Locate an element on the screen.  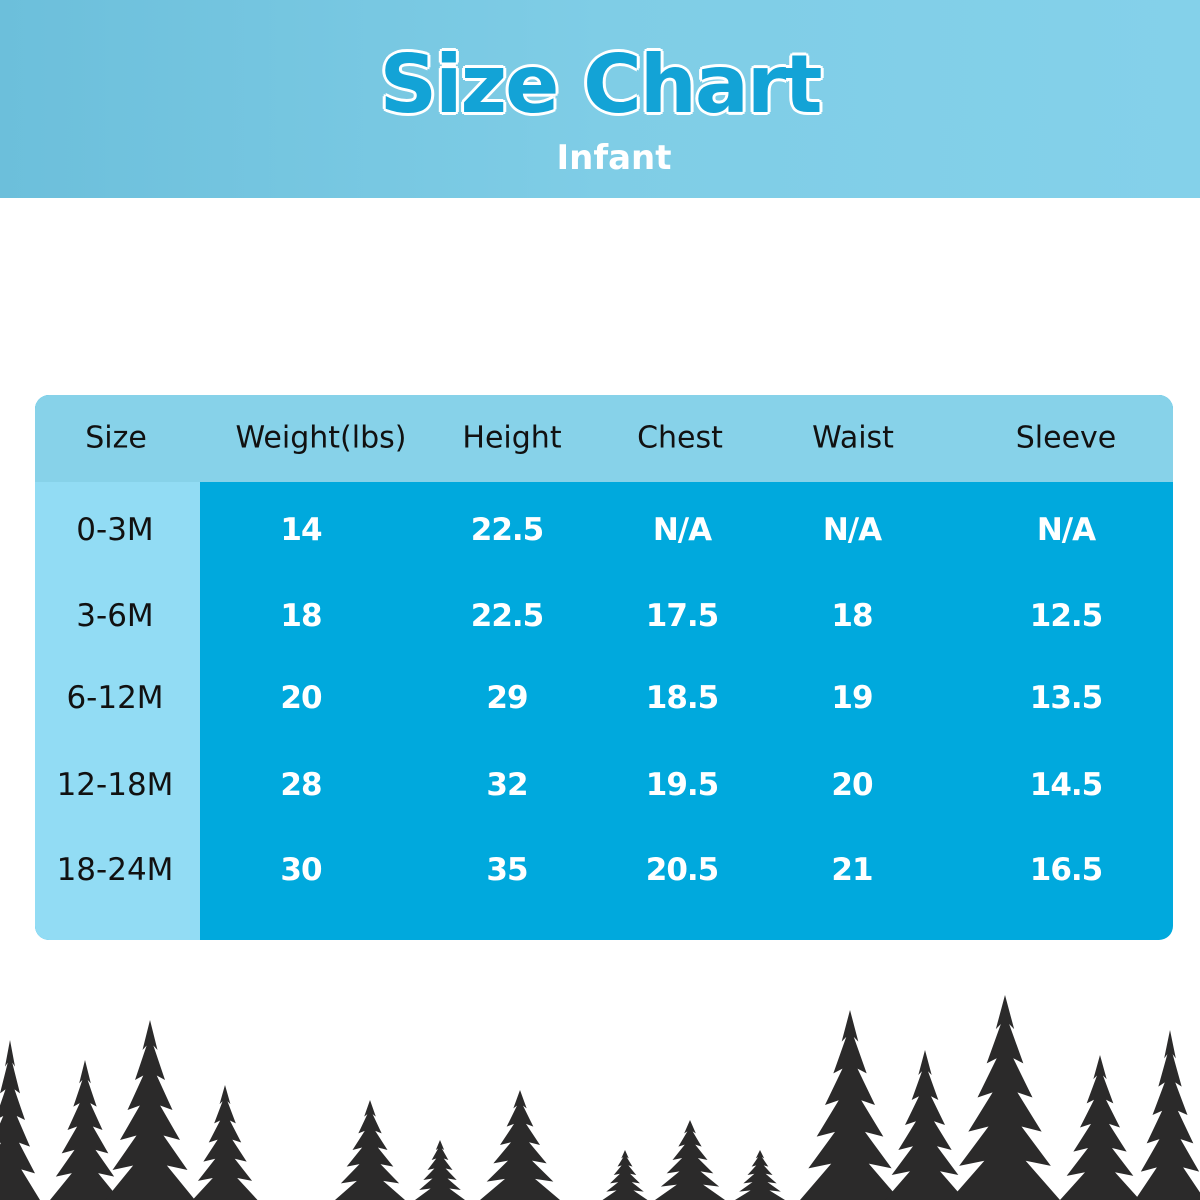
cell-weight: 18 is located at coordinates (301, 616).